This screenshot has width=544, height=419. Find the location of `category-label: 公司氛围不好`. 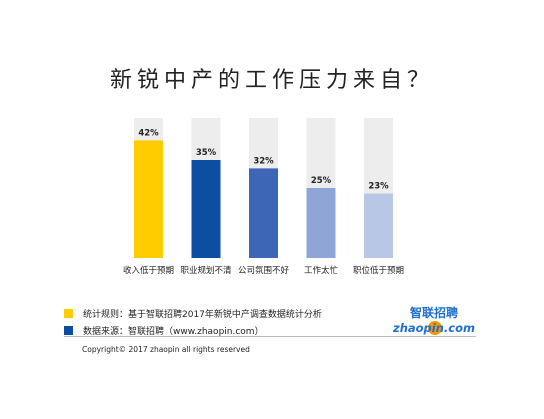

category-label: 公司氛围不好 is located at coordinates (264, 270).